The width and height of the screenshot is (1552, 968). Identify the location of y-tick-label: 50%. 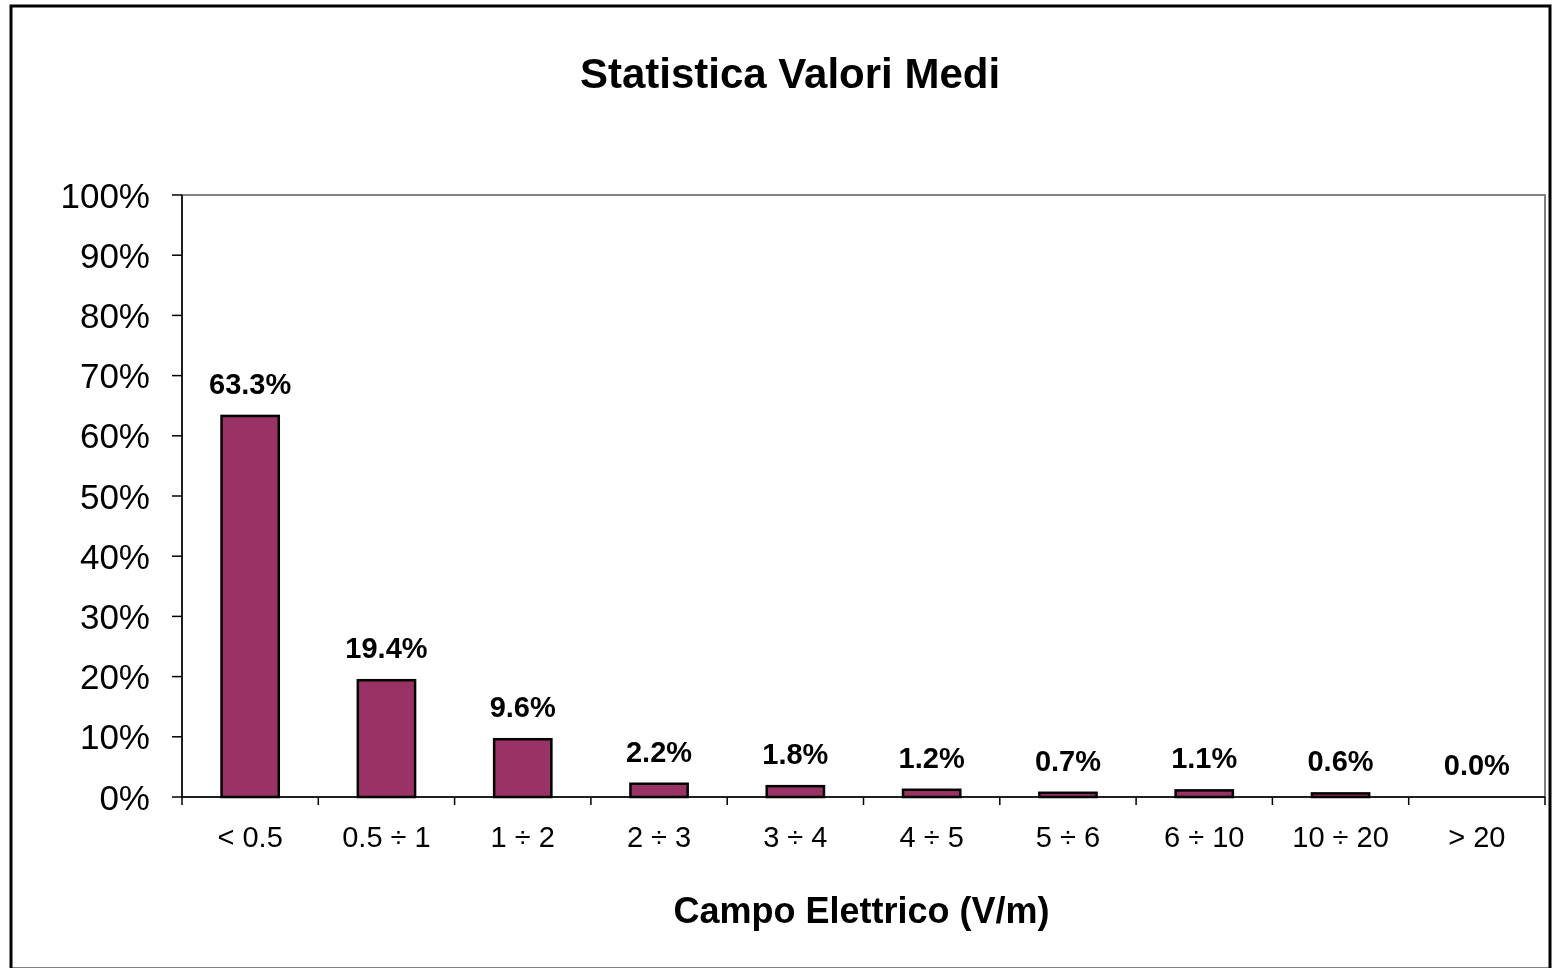
(114, 496).